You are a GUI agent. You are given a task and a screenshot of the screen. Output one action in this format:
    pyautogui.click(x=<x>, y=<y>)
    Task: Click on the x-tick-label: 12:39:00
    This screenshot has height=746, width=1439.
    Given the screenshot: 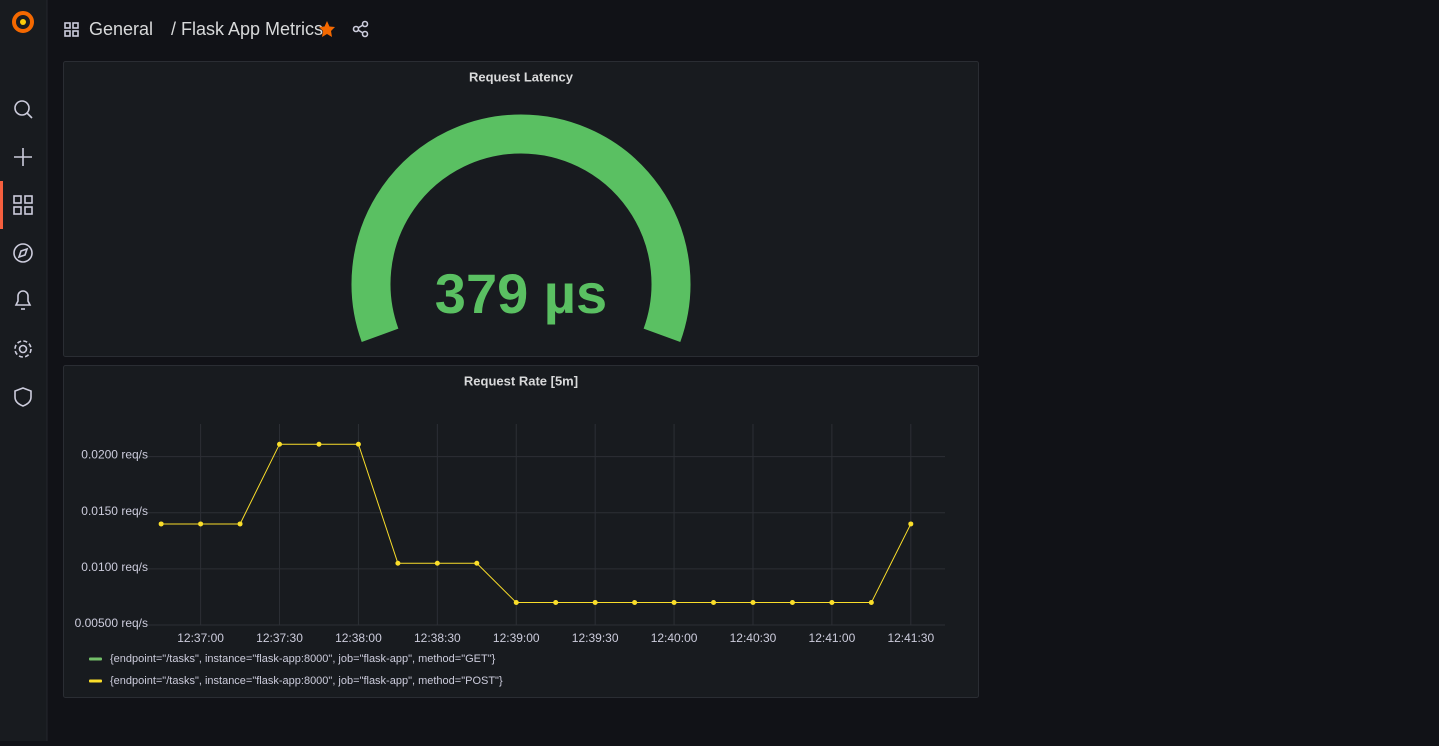 What is the action you would take?
    pyautogui.click(x=516, y=638)
    